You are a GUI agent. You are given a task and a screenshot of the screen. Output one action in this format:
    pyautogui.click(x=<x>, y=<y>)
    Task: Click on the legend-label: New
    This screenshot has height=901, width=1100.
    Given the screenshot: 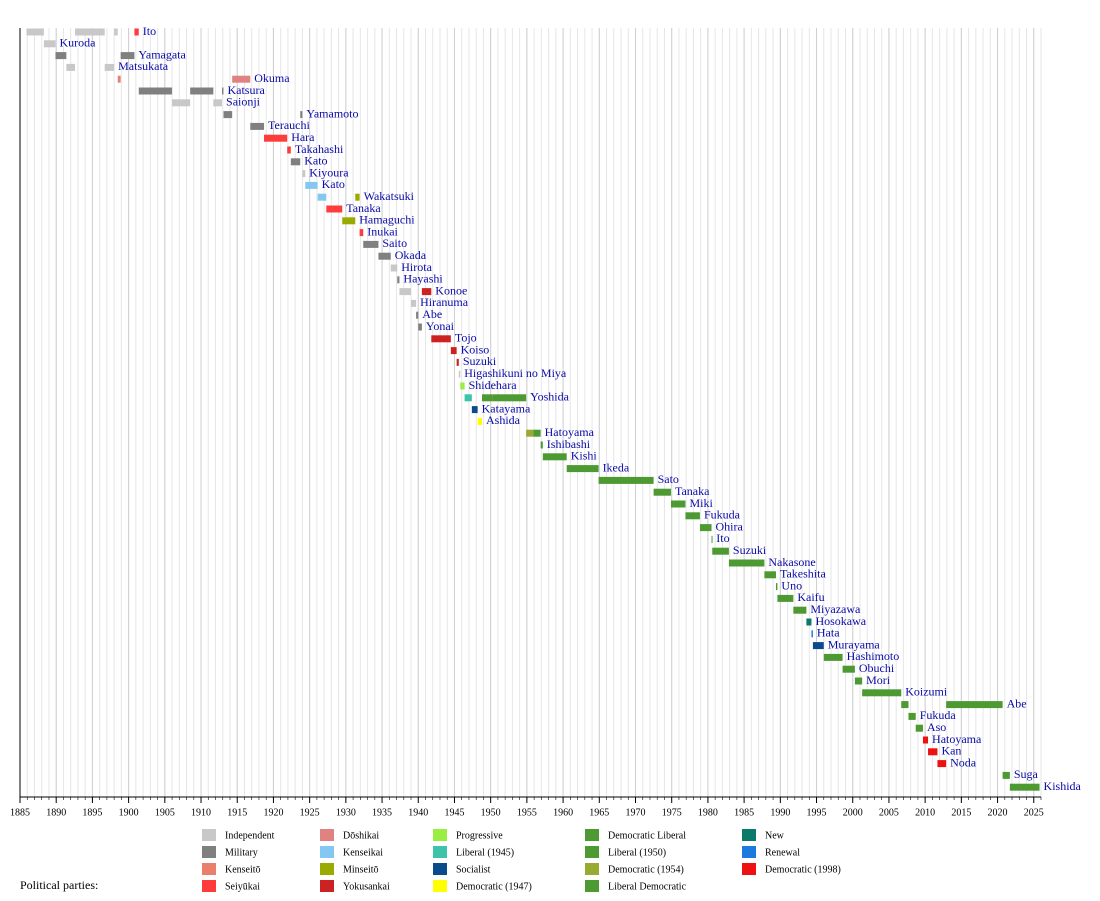 What is the action you would take?
    pyautogui.click(x=775, y=835)
    